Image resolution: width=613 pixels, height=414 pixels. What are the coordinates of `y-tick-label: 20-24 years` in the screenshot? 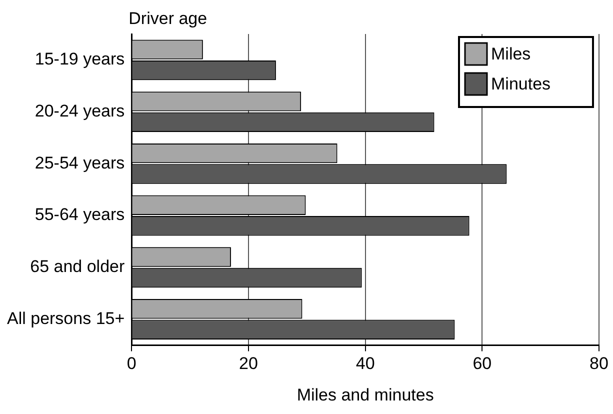 It's located at (79, 110).